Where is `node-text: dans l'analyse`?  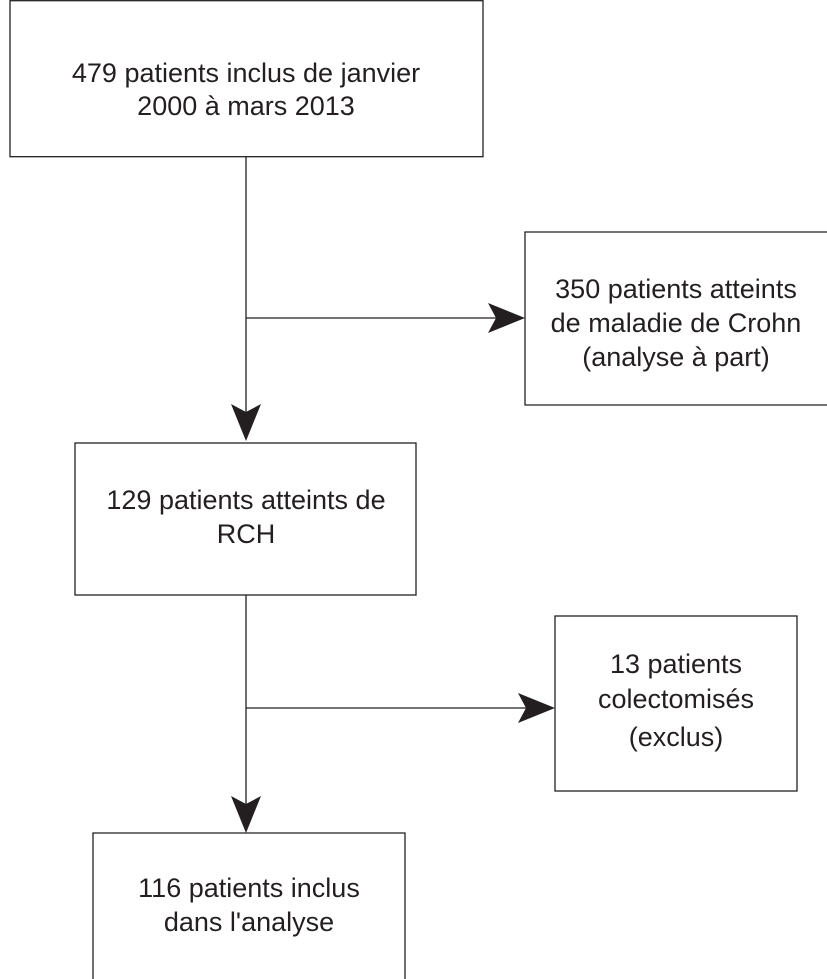 node-text: dans l'analyse is located at coordinates (249, 922).